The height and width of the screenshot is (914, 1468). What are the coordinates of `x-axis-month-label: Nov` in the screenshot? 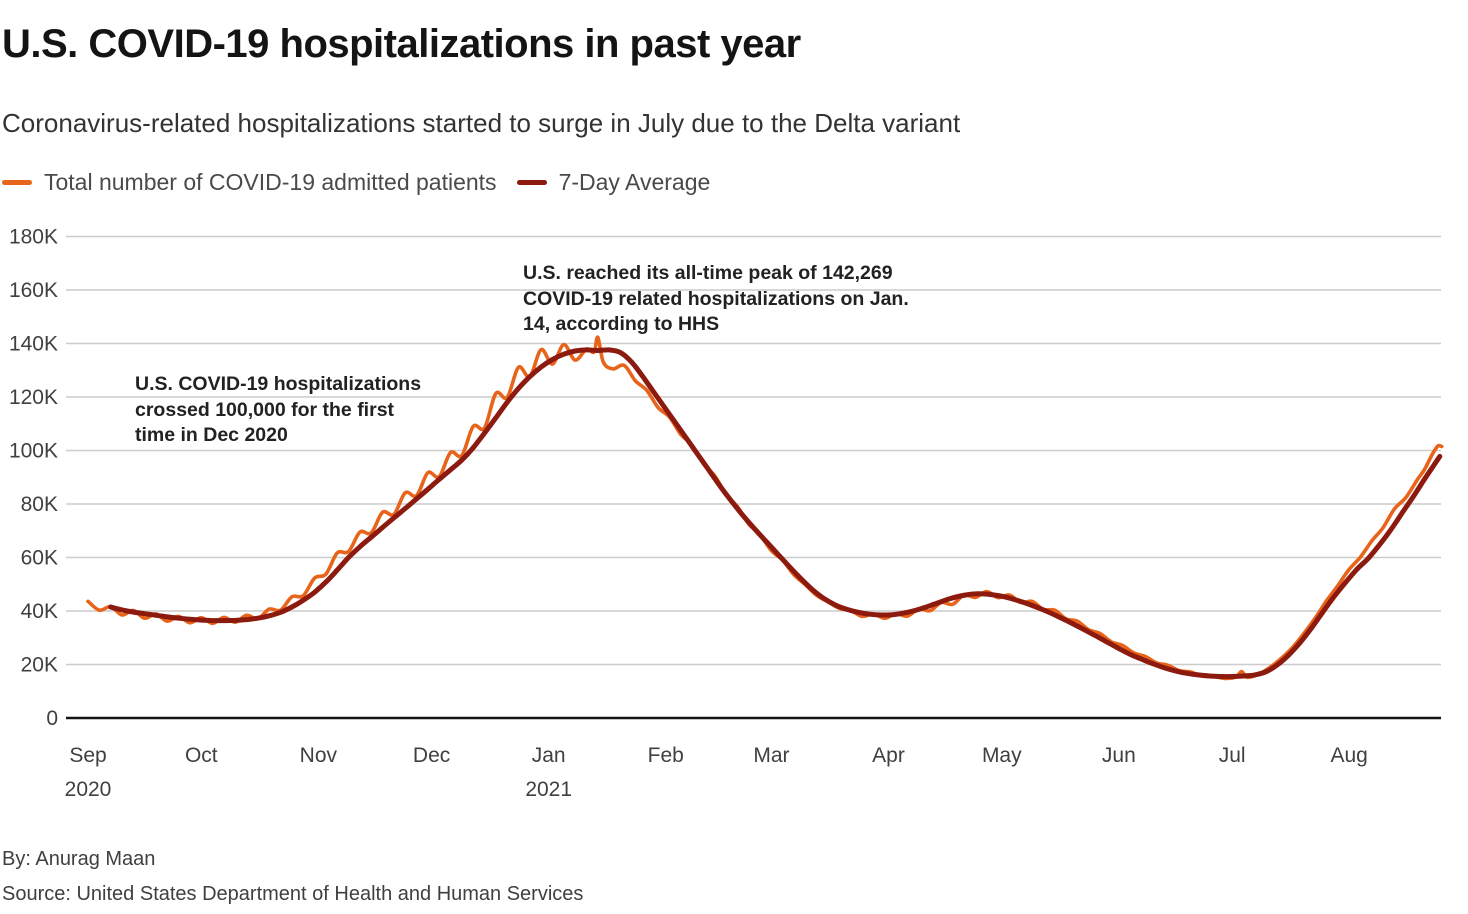 It's located at (319, 755).